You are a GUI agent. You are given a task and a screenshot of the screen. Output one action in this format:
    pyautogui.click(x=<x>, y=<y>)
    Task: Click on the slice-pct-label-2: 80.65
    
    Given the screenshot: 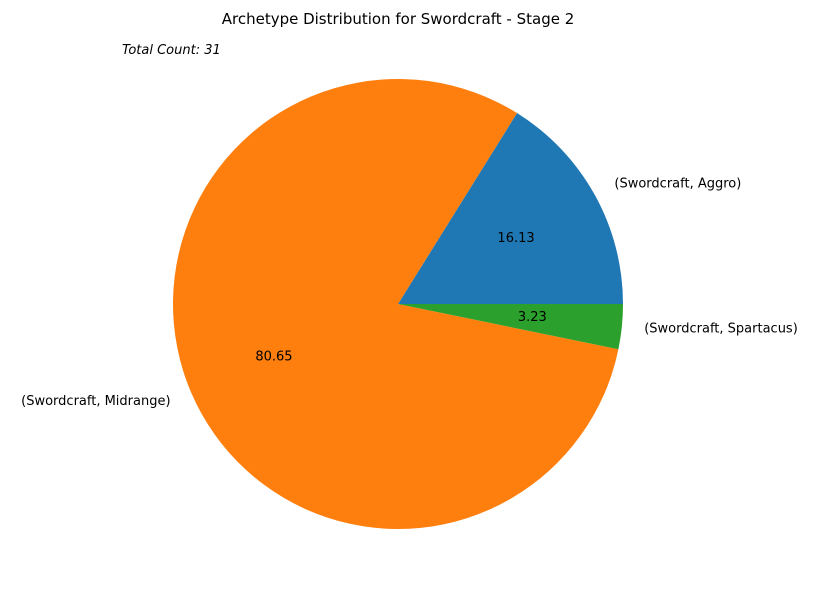 What is the action you would take?
    pyautogui.click(x=273, y=357)
    